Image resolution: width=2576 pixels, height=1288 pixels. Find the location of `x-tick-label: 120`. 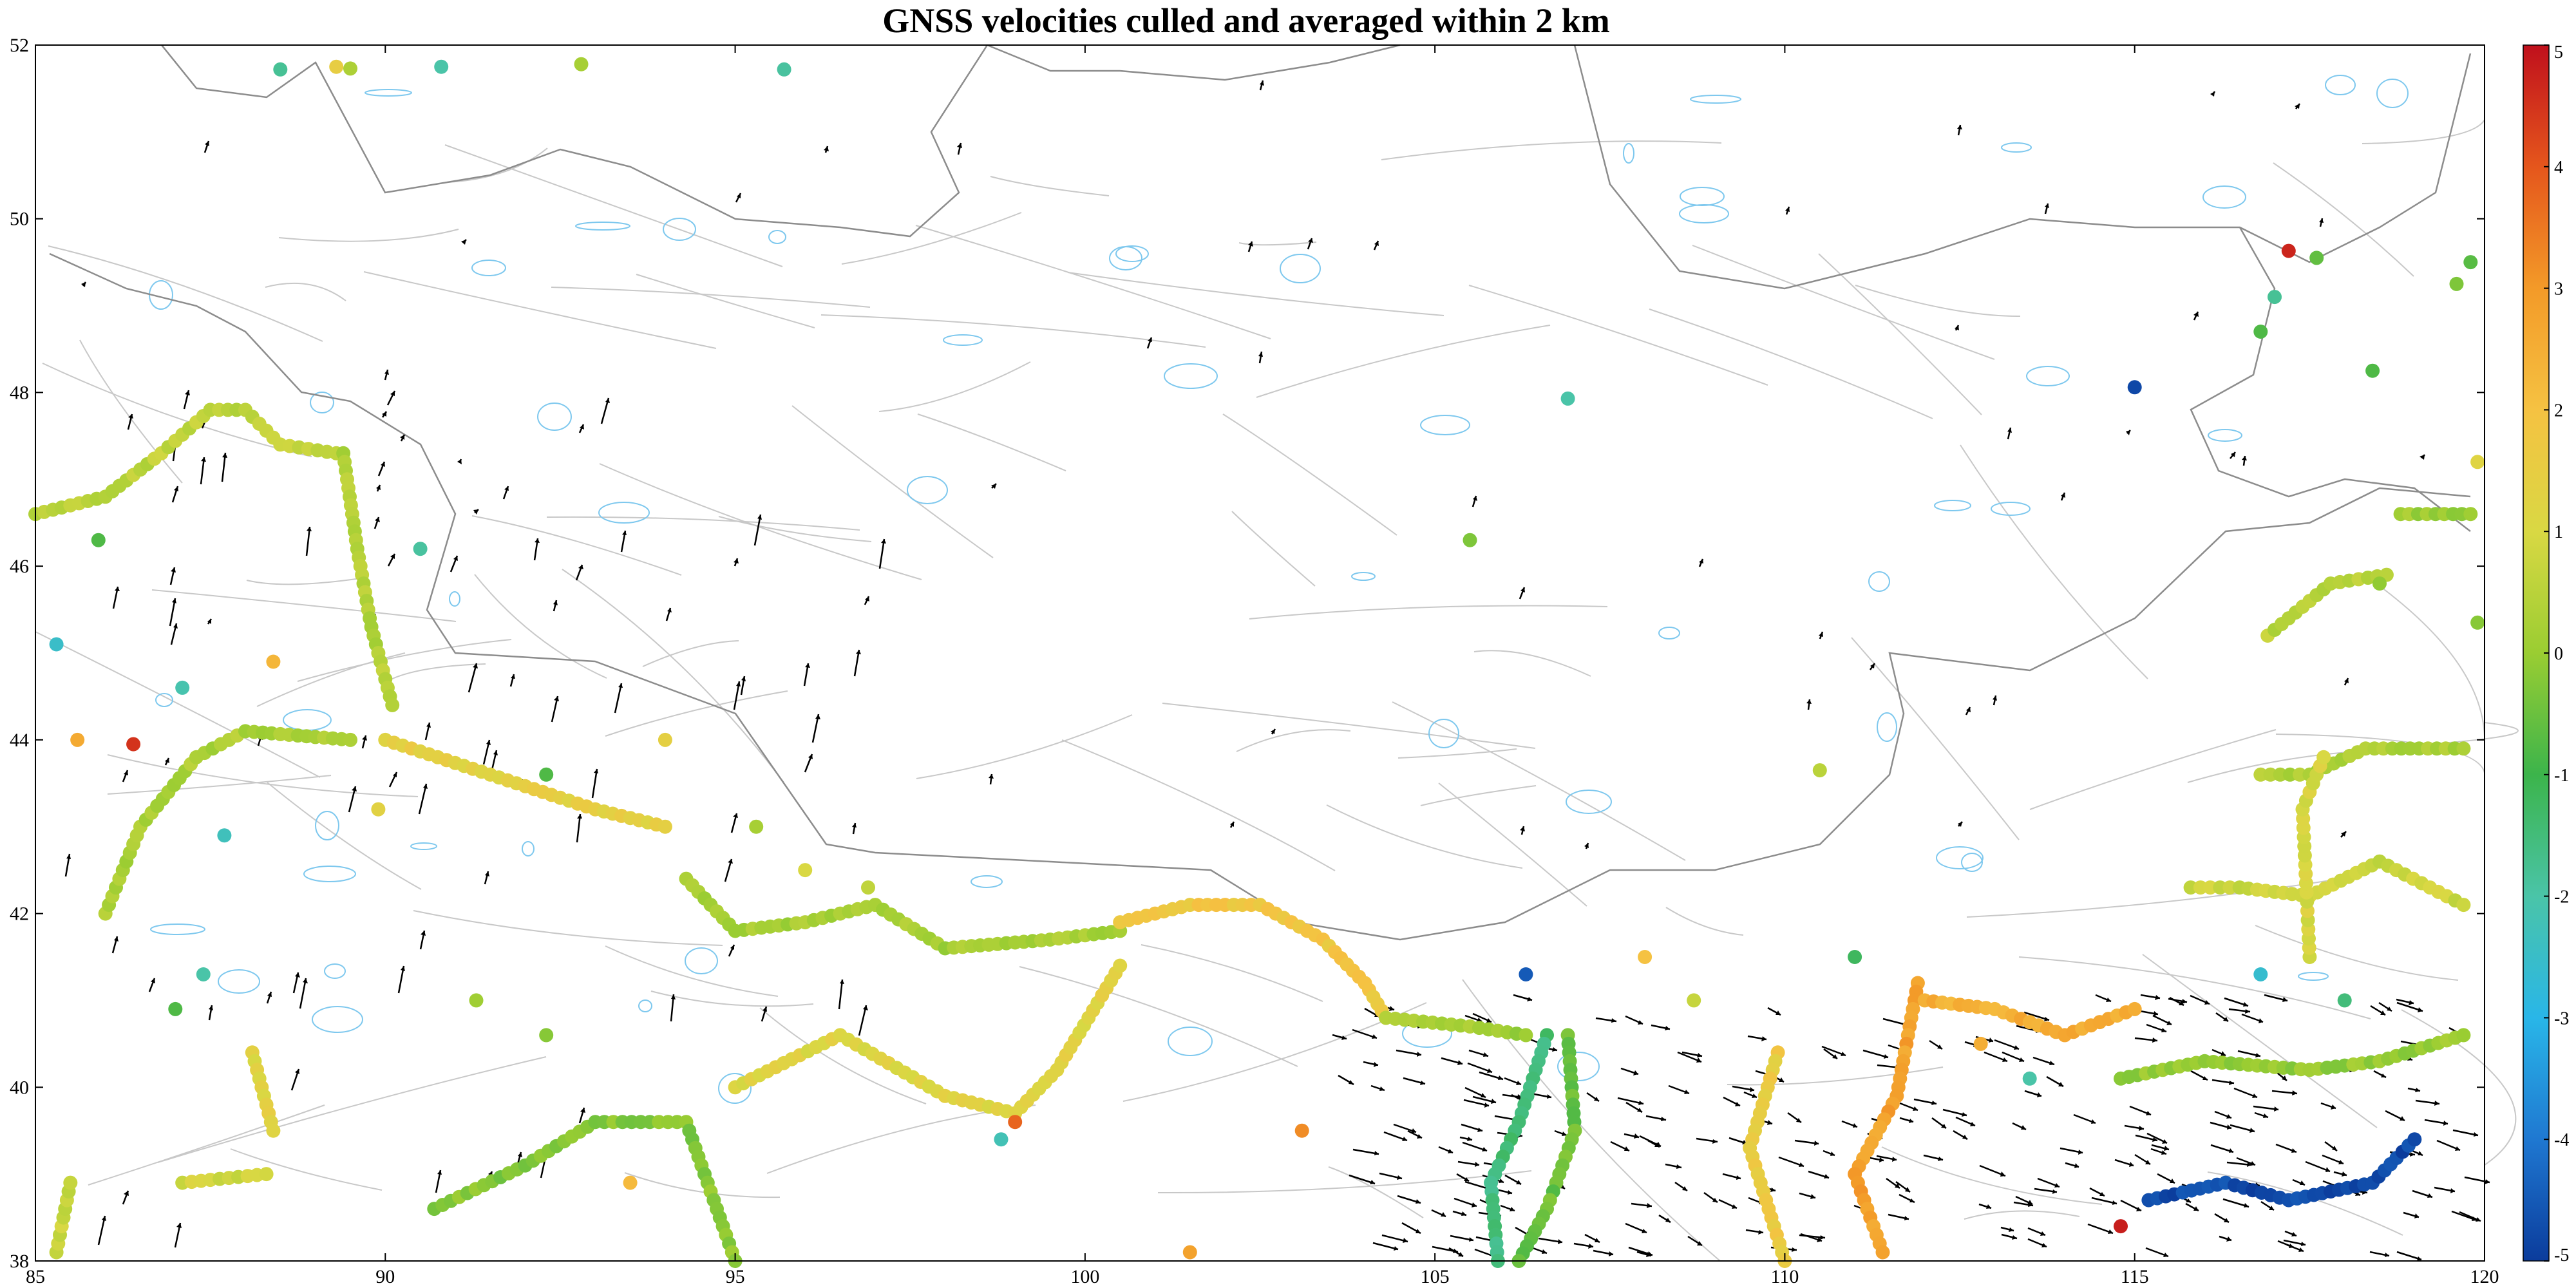

x-tick-label: 120 is located at coordinates (2485, 1276).